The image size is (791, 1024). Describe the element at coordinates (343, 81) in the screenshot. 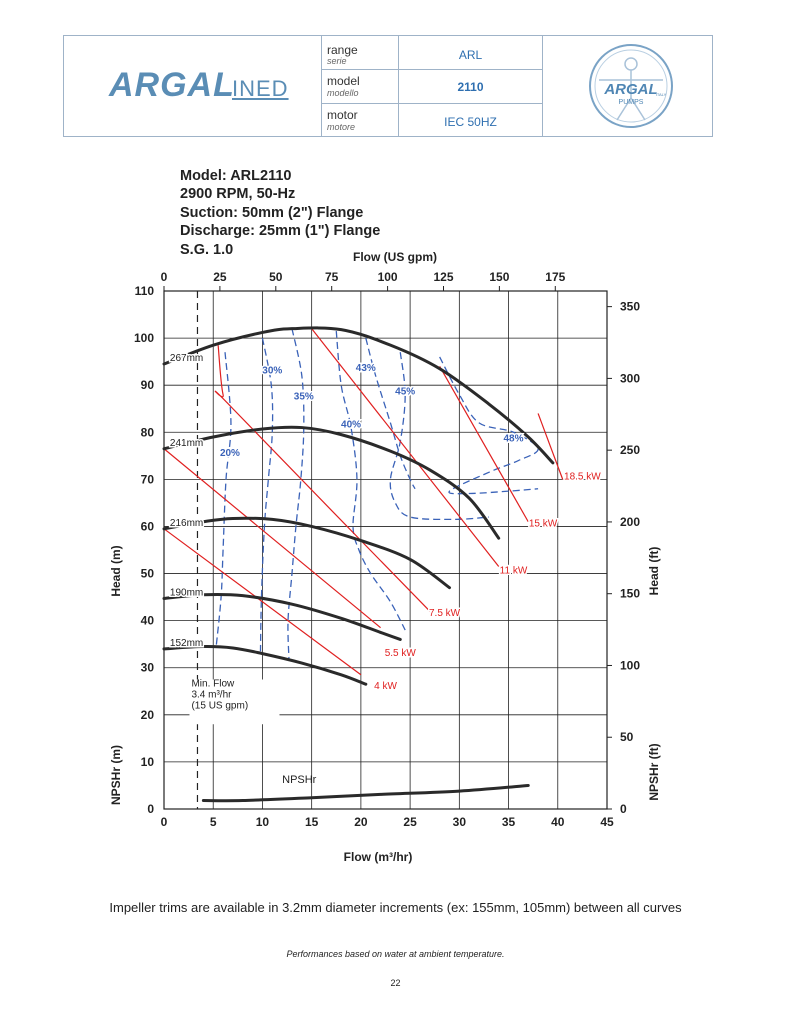

I see `model-label: model` at that location.